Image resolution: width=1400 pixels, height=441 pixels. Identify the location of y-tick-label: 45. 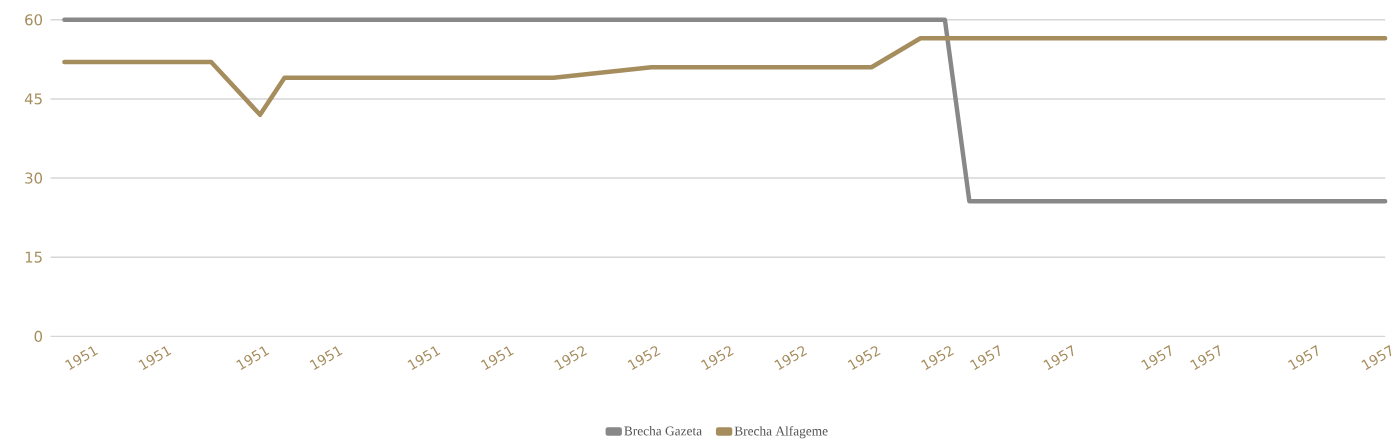
(33, 99).